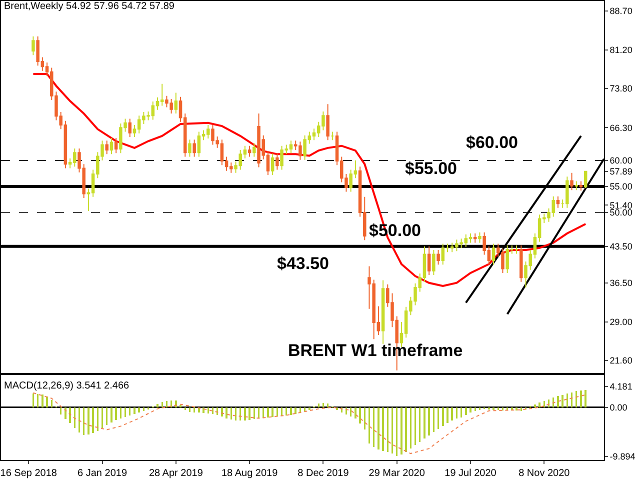 Image resolution: width=640 pixels, height=480 pixels. I want to click on x-tick-label: 29 Mar 2020, so click(397, 473).